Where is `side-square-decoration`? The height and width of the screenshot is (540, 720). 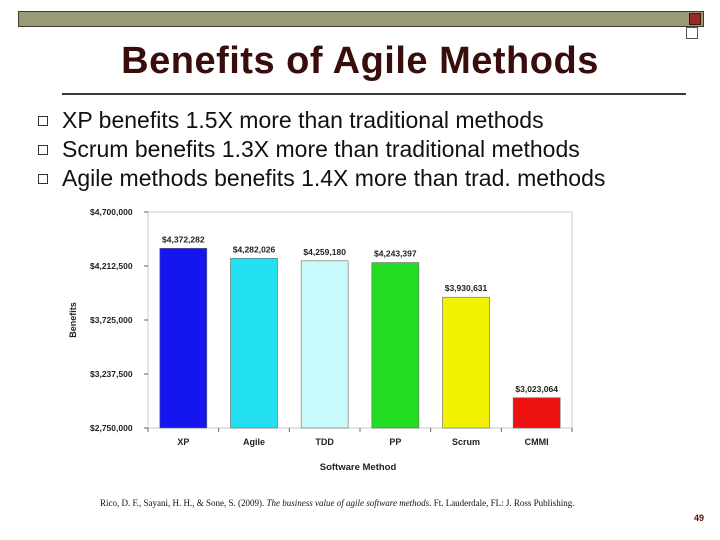 side-square-decoration is located at coordinates (692, 33).